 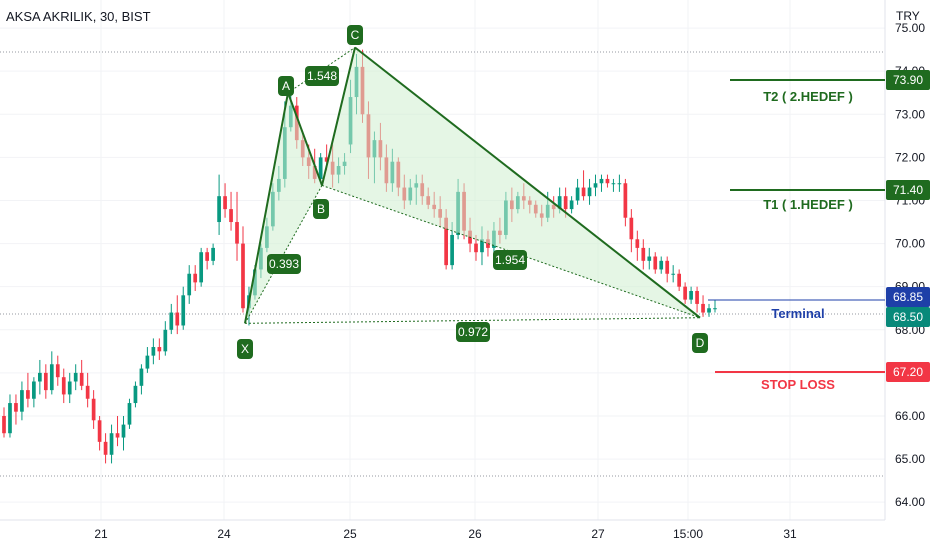 I want to click on terminal-price-value: 68.85, so click(x=908, y=297).